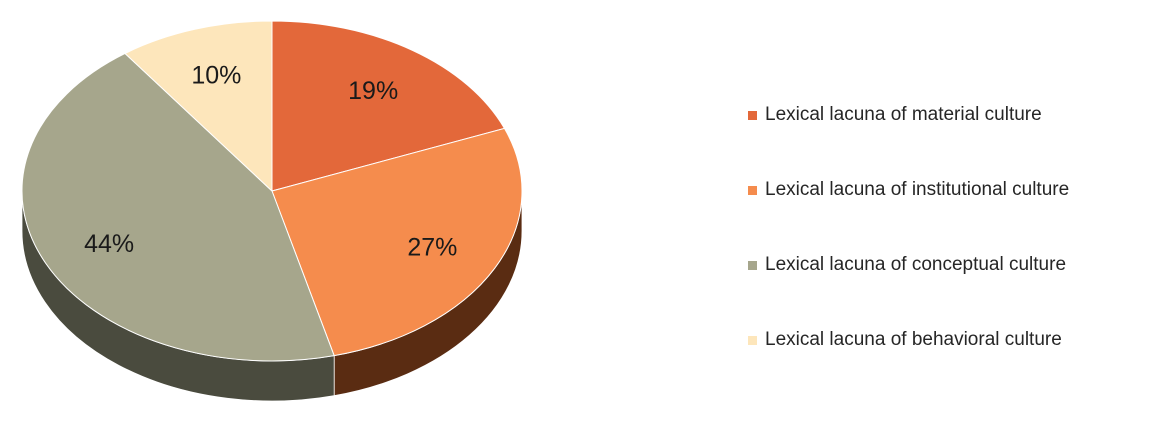  I want to click on legend-item-material: Lexical lacuna of material culture, so click(908, 115).